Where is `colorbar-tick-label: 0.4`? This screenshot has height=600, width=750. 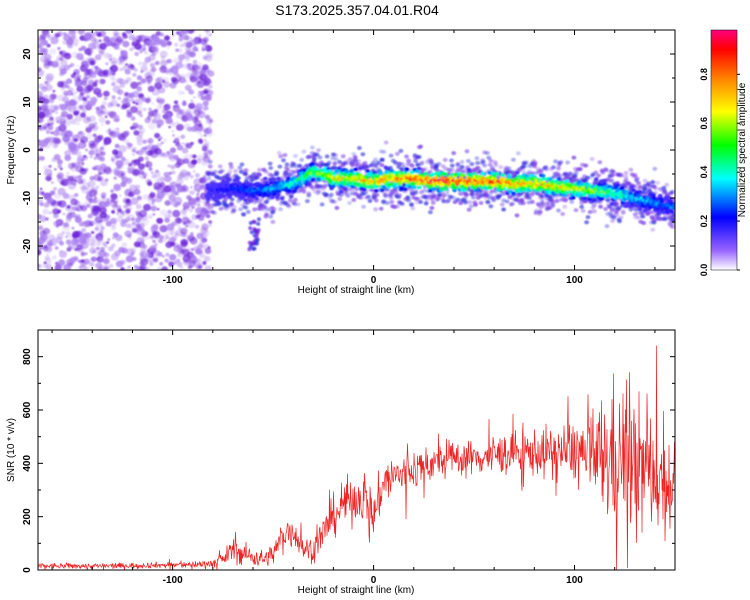 colorbar-tick-label: 0.4 is located at coordinates (704, 172).